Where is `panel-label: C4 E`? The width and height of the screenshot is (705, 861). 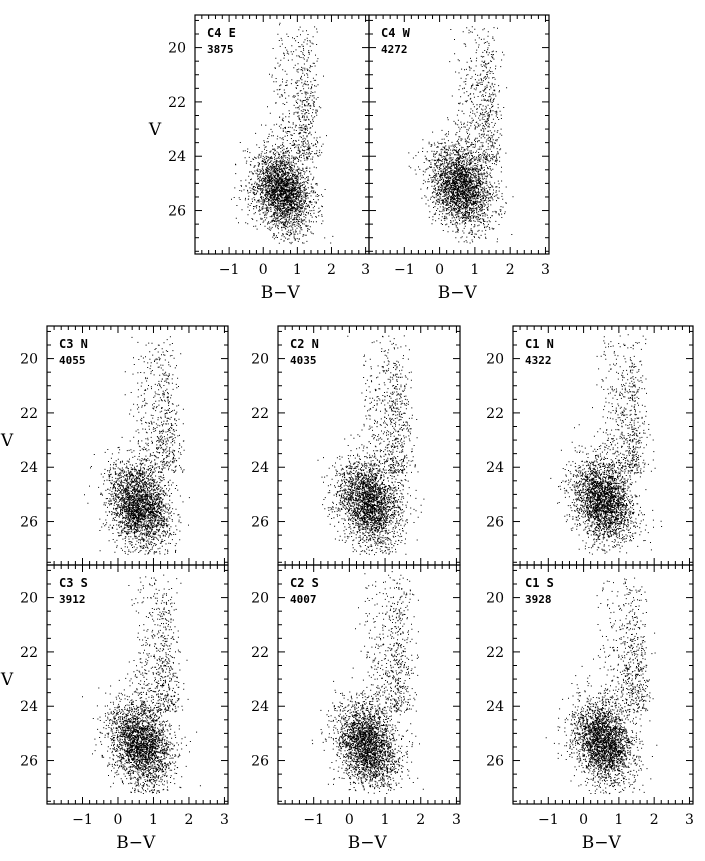 panel-label: C4 E is located at coordinates (221, 33).